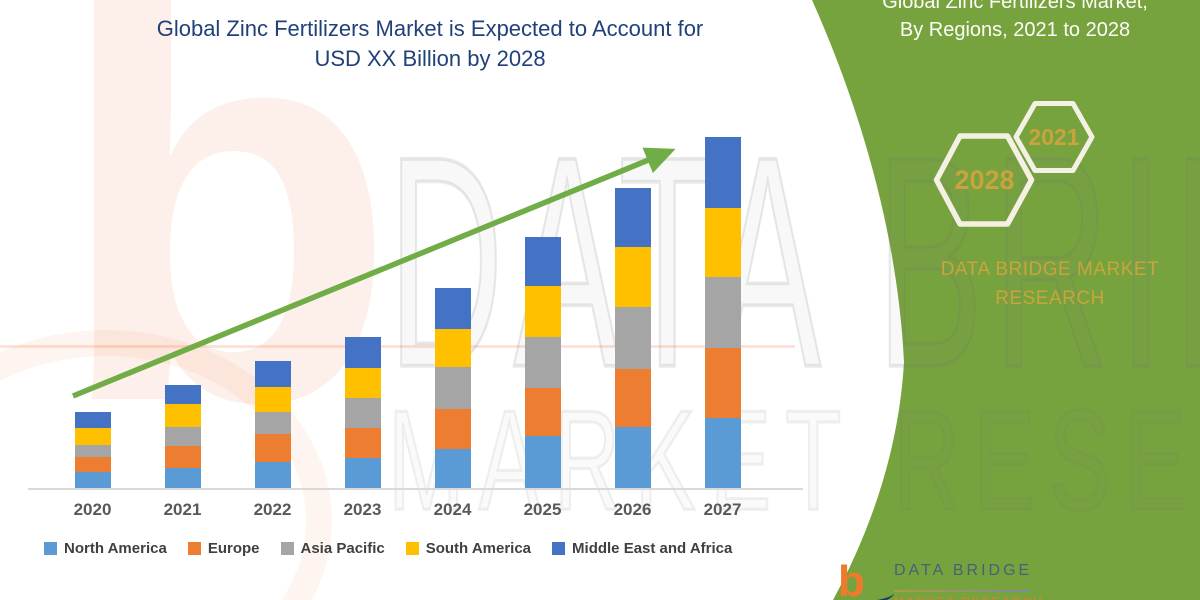 The image size is (1200, 600). Describe the element at coordinates (182, 478) in the screenshot. I see `bar-segment-2021-north-america` at that location.